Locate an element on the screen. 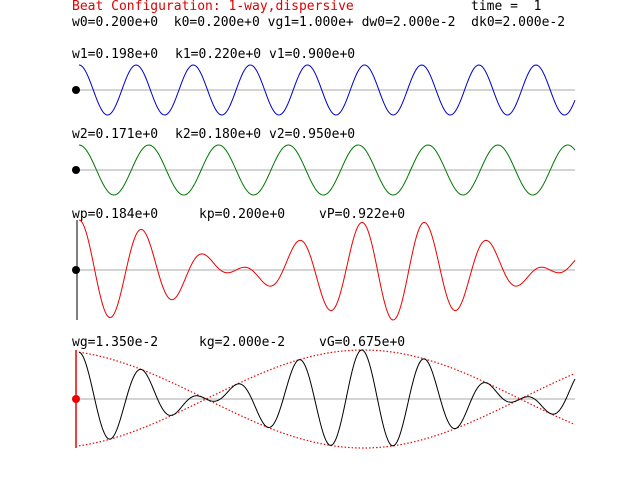 This screenshot has width=640, height=480. group-v-label: vG=0.675e+0 is located at coordinates (362, 342).